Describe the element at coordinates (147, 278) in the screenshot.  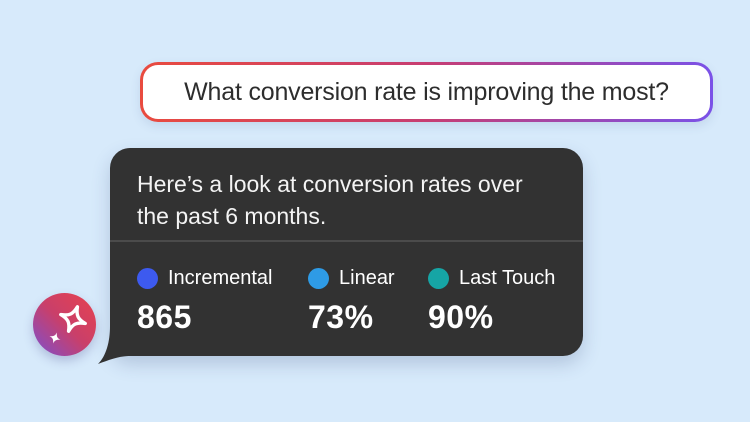
I see `incremental-dot-icon` at that location.